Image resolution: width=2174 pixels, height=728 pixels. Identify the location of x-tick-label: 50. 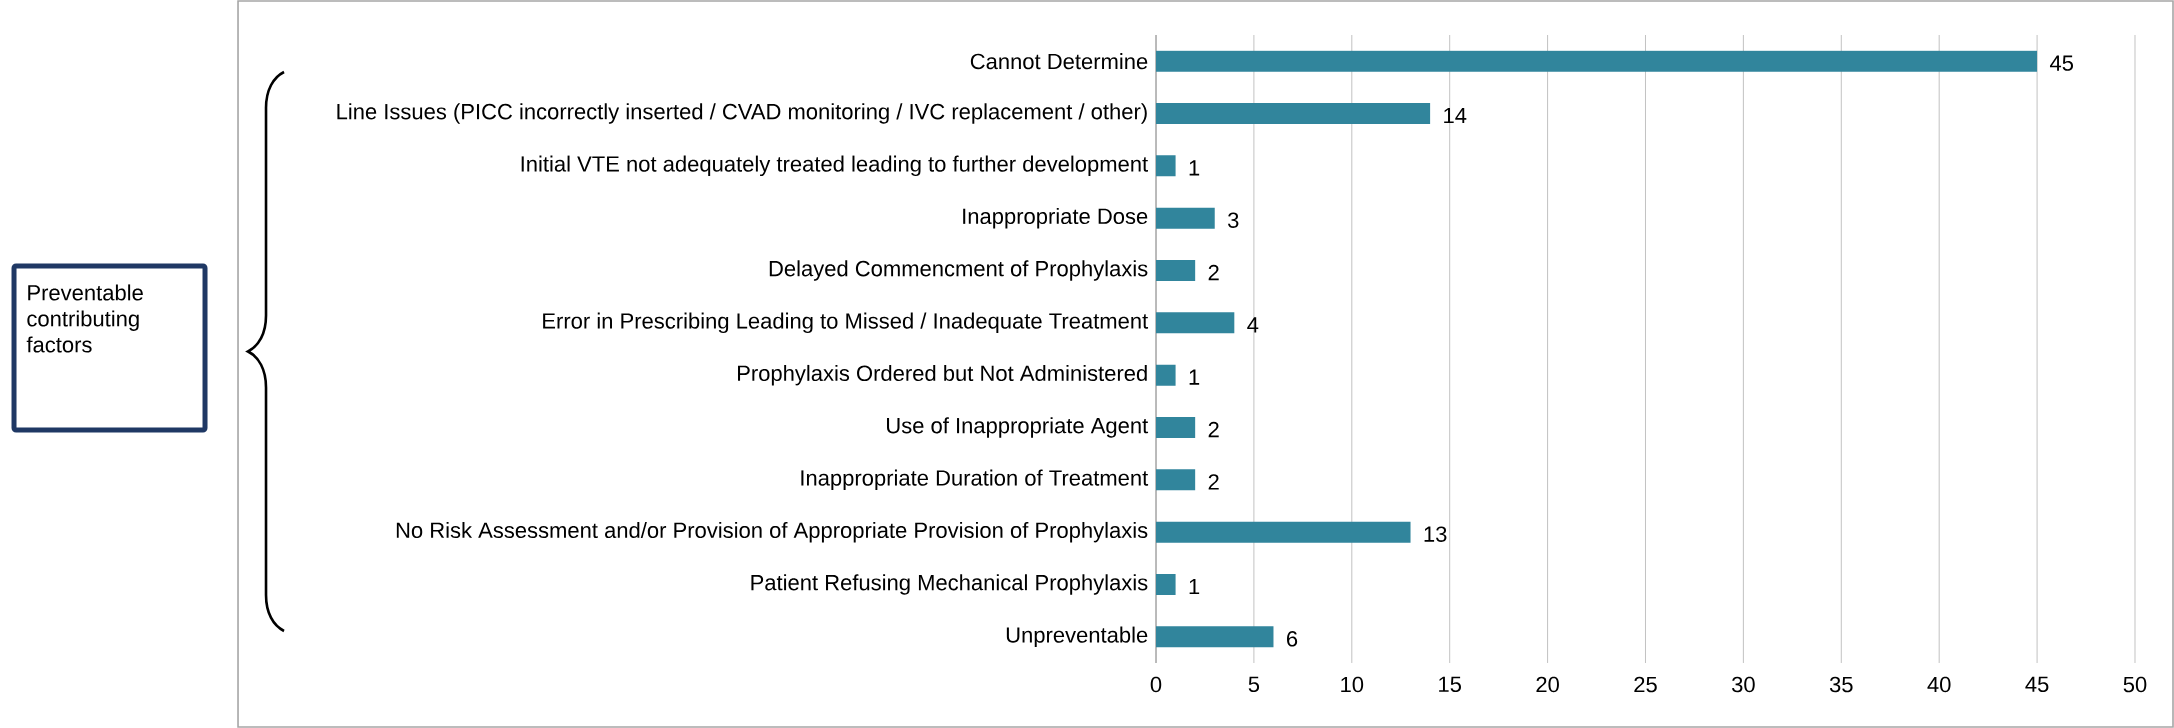
(2135, 684).